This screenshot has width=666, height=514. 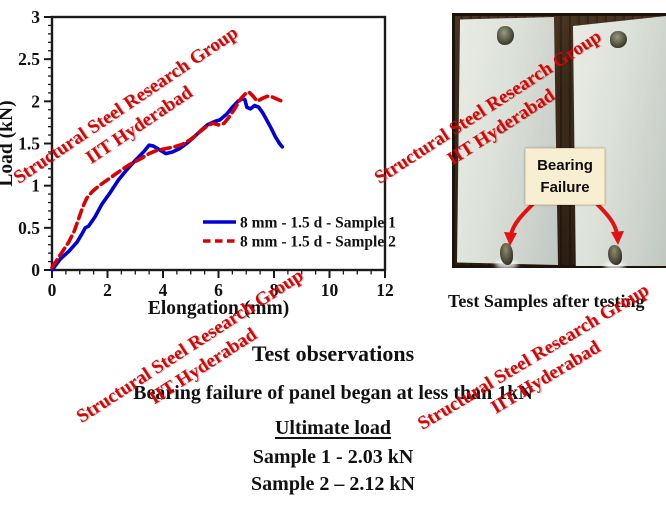 What do you see at coordinates (565, 187) in the screenshot?
I see `callout-line2: Failure` at bounding box center [565, 187].